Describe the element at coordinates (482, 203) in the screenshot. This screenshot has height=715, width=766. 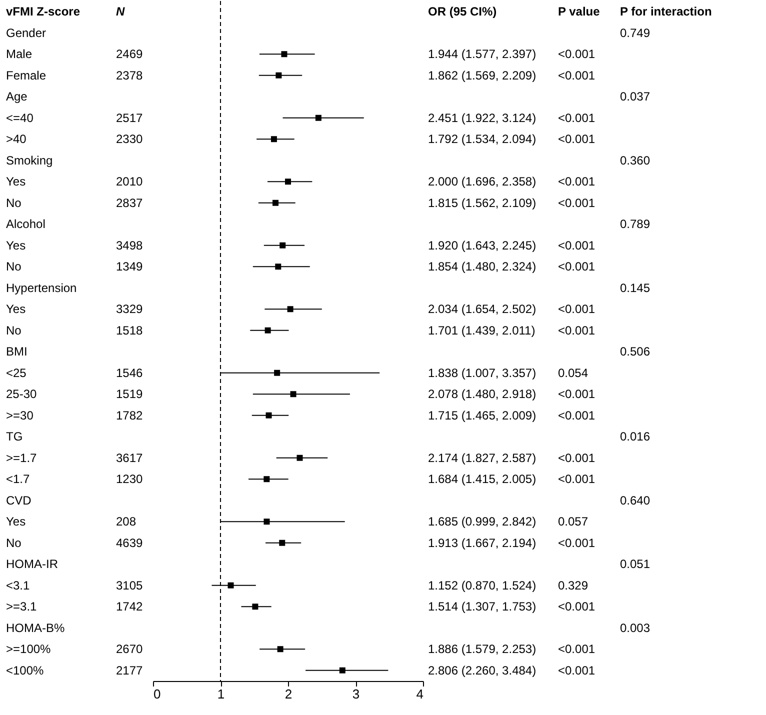
I see `data-label: 1.815 (1.562, 2.109)` at that location.